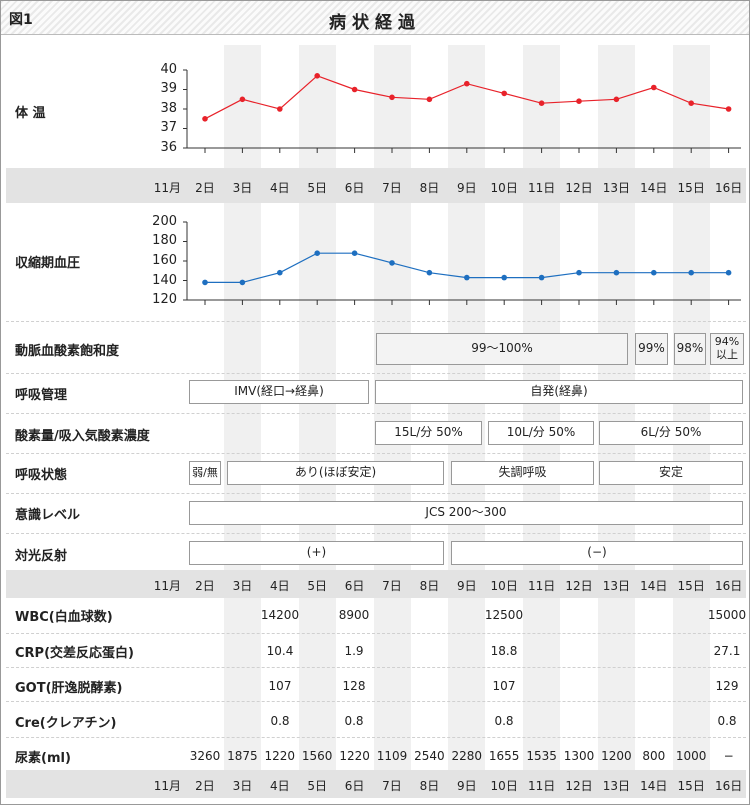 This screenshot has width=750, height=806. What do you see at coordinates (375, 23) in the screenshot?
I see `page-title: 病状経過` at bounding box center [375, 23].